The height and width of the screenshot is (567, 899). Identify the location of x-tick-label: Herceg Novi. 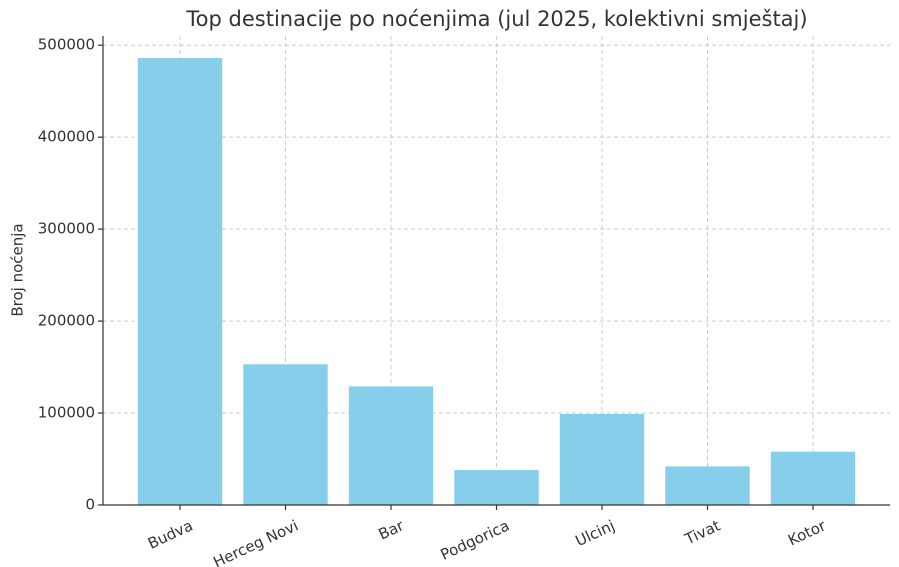
(256, 541).